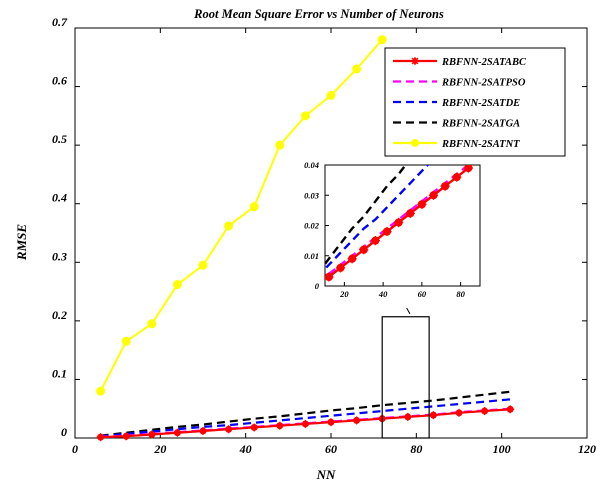  I want to click on x-tick-label: 0, so click(75, 449).